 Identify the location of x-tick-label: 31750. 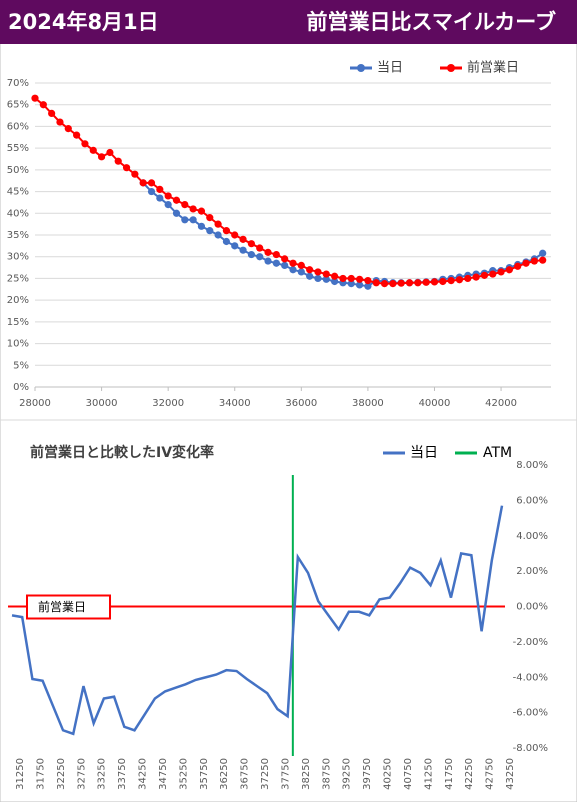
(40, 774).